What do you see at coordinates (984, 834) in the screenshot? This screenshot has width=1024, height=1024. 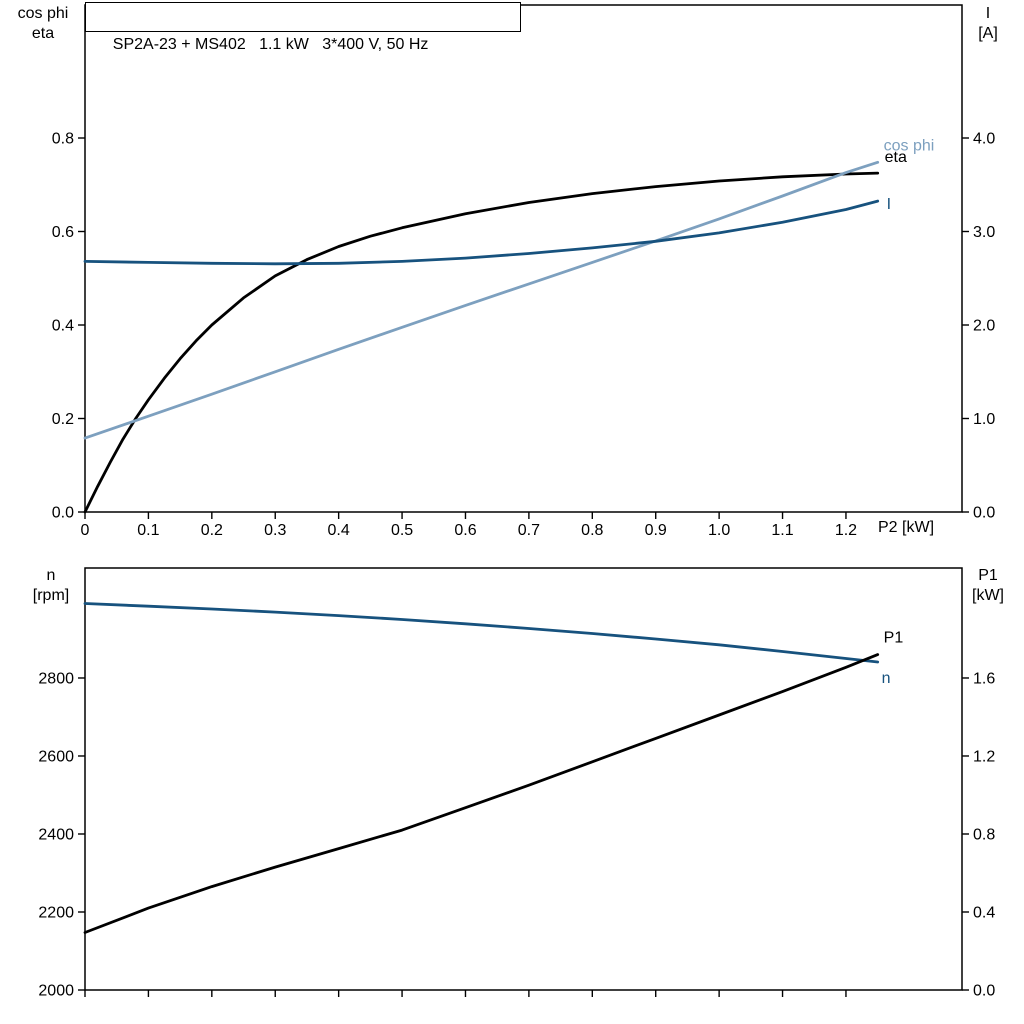 I see `right-axis-tick-label: 0.8` at bounding box center [984, 834].